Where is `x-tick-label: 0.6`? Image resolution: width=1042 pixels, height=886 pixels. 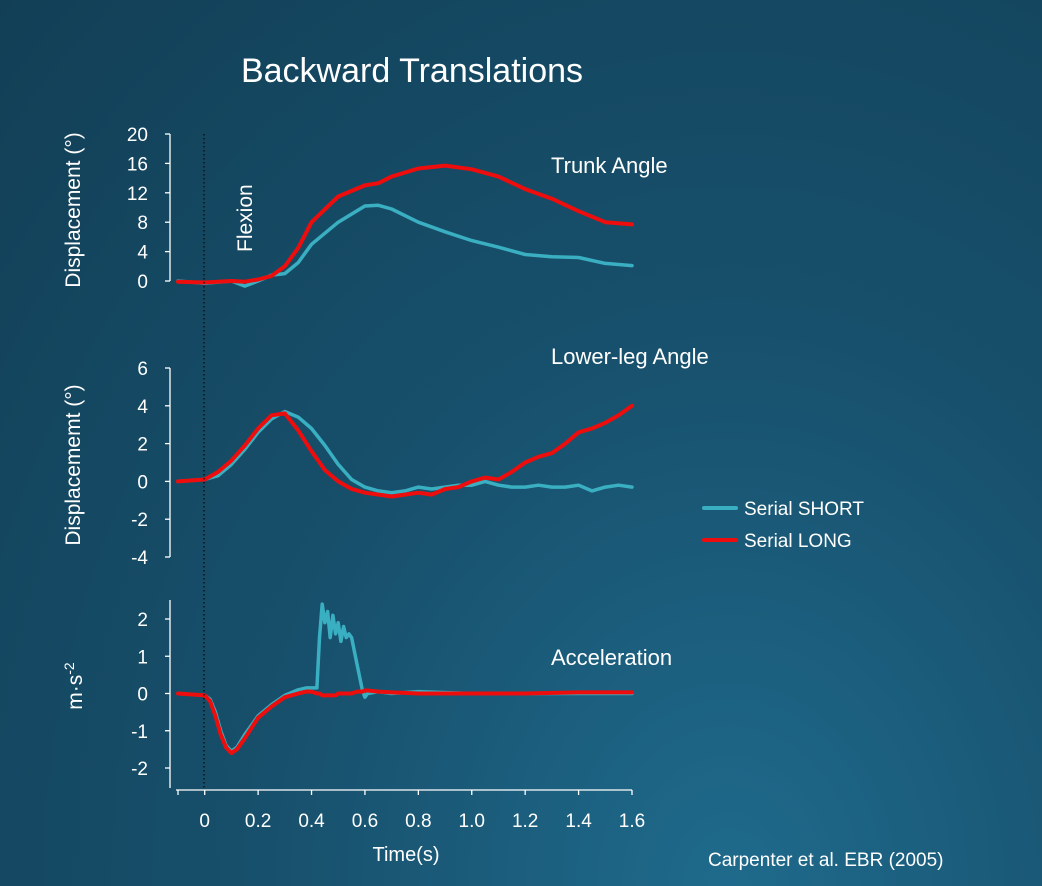 x-tick-label: 0.6 is located at coordinates (365, 821).